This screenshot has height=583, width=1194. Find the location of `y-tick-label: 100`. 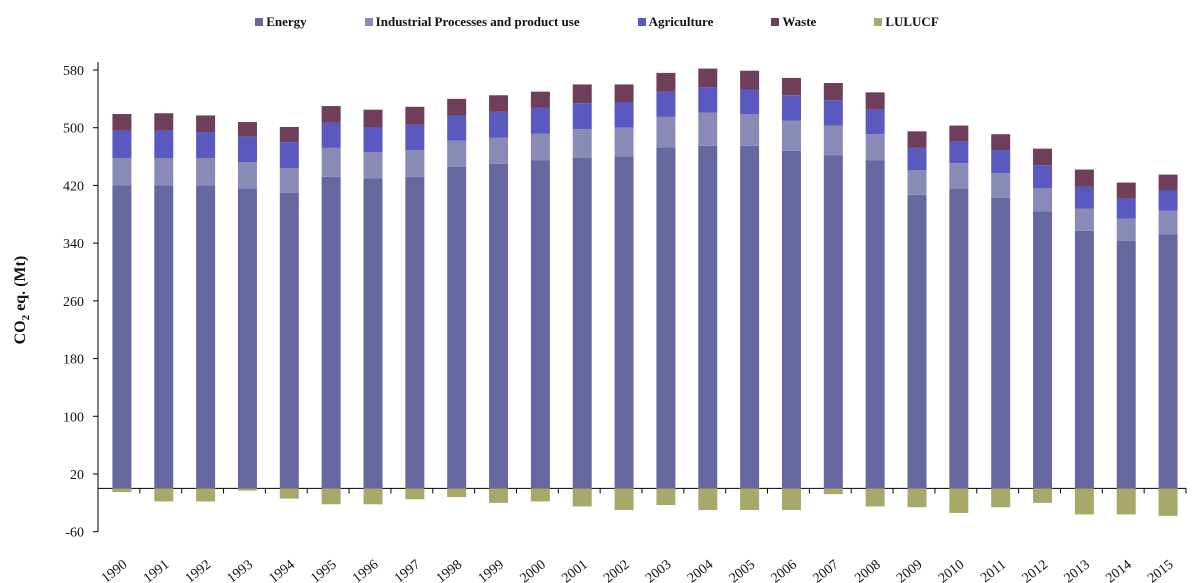

y-tick-label: 100 is located at coordinates (73, 417).